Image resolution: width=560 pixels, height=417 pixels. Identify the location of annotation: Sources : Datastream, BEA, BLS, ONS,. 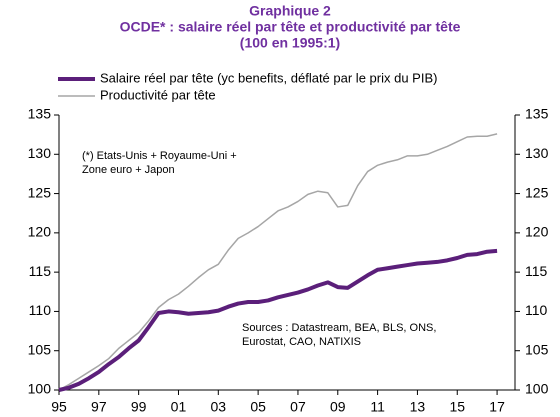
(339, 328).